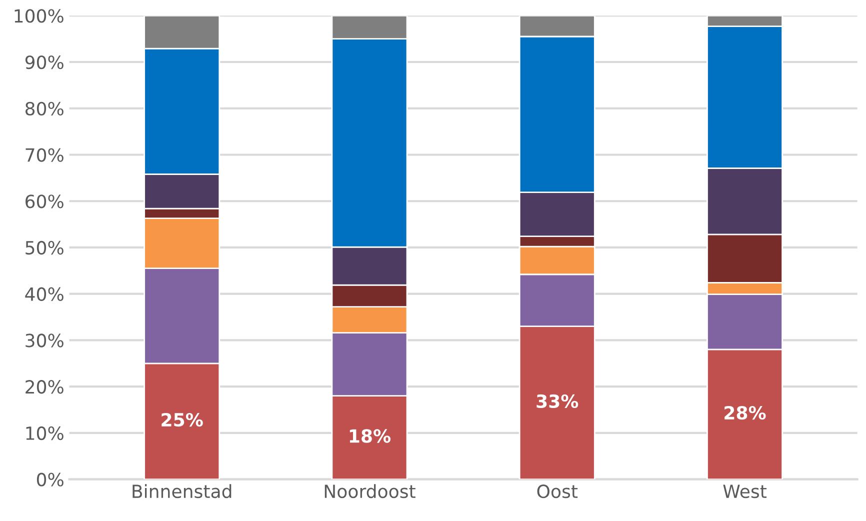  What do you see at coordinates (44, 294) in the screenshot?
I see `y-tick-label: 40%` at bounding box center [44, 294].